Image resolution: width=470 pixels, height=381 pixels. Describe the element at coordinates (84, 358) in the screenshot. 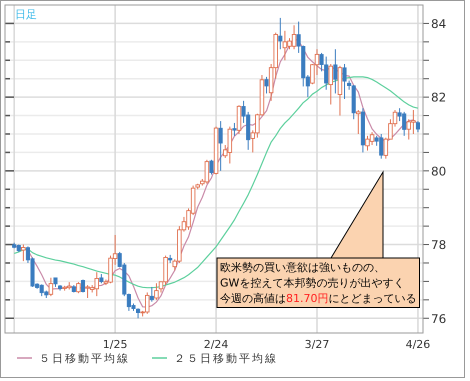

I see `legend-label: ５日移動平均線` at that location.